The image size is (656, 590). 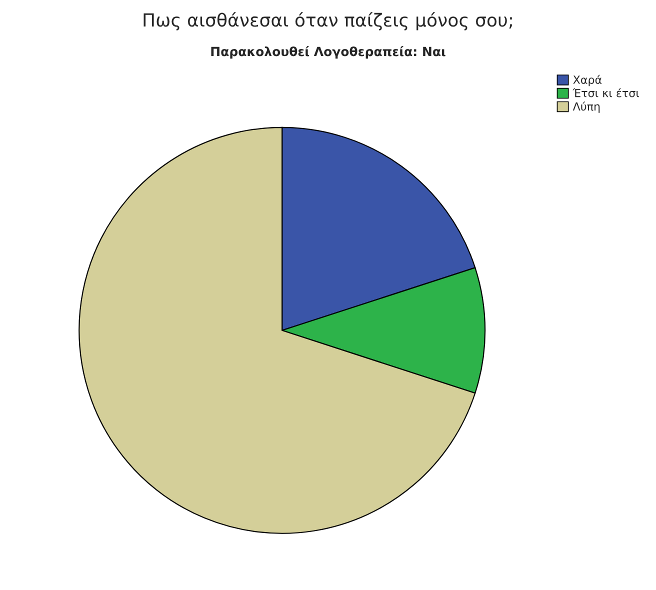 I want to click on chart-title: Πως αισθάνεσαι όταν παίζεις μόνος σου;, so click(x=328, y=21).